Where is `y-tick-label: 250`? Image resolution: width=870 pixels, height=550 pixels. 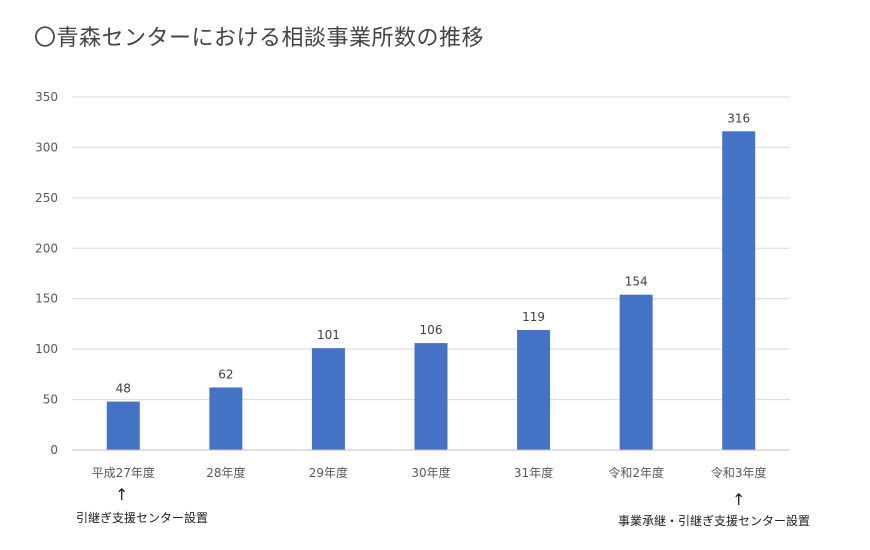 y-tick-label: 250 is located at coordinates (46, 198).